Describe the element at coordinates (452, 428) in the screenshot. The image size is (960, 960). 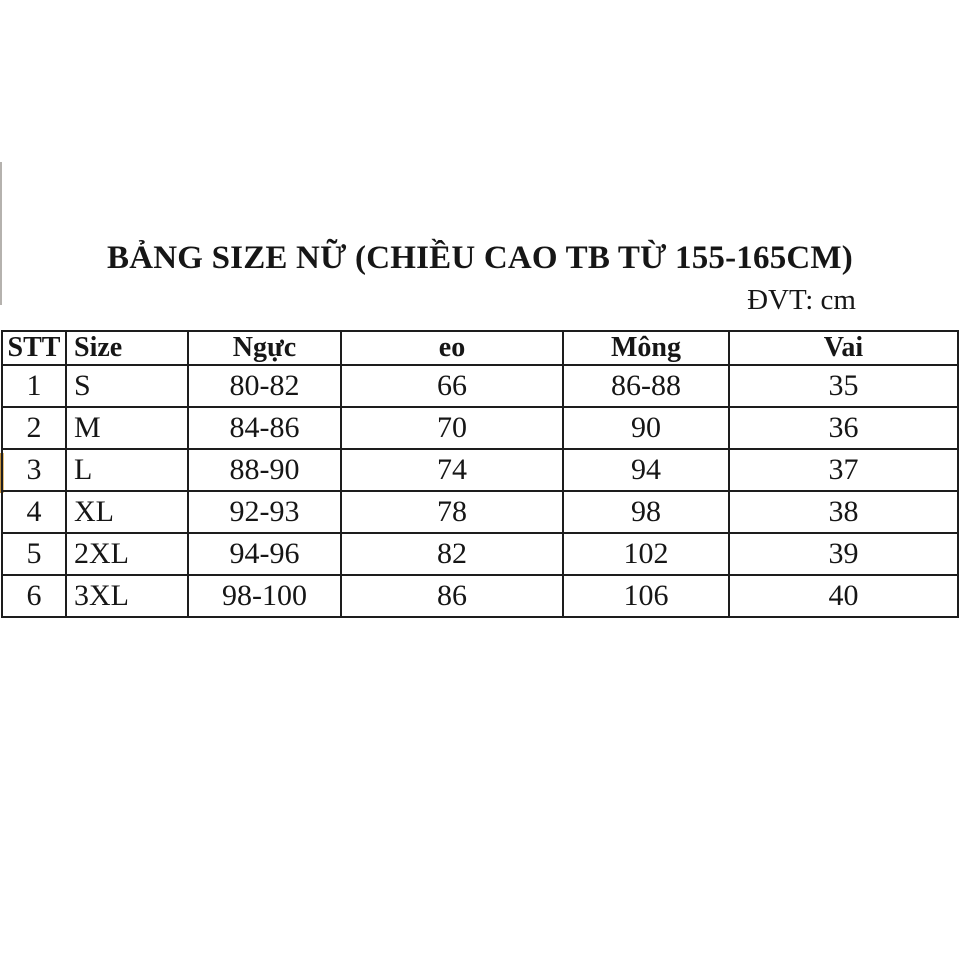
I see `table-cell: 70` at that location.